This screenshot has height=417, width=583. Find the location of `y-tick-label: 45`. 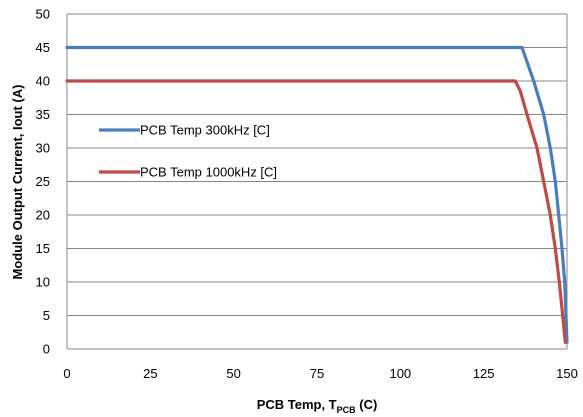

y-tick-label: 45 is located at coordinates (43, 47).